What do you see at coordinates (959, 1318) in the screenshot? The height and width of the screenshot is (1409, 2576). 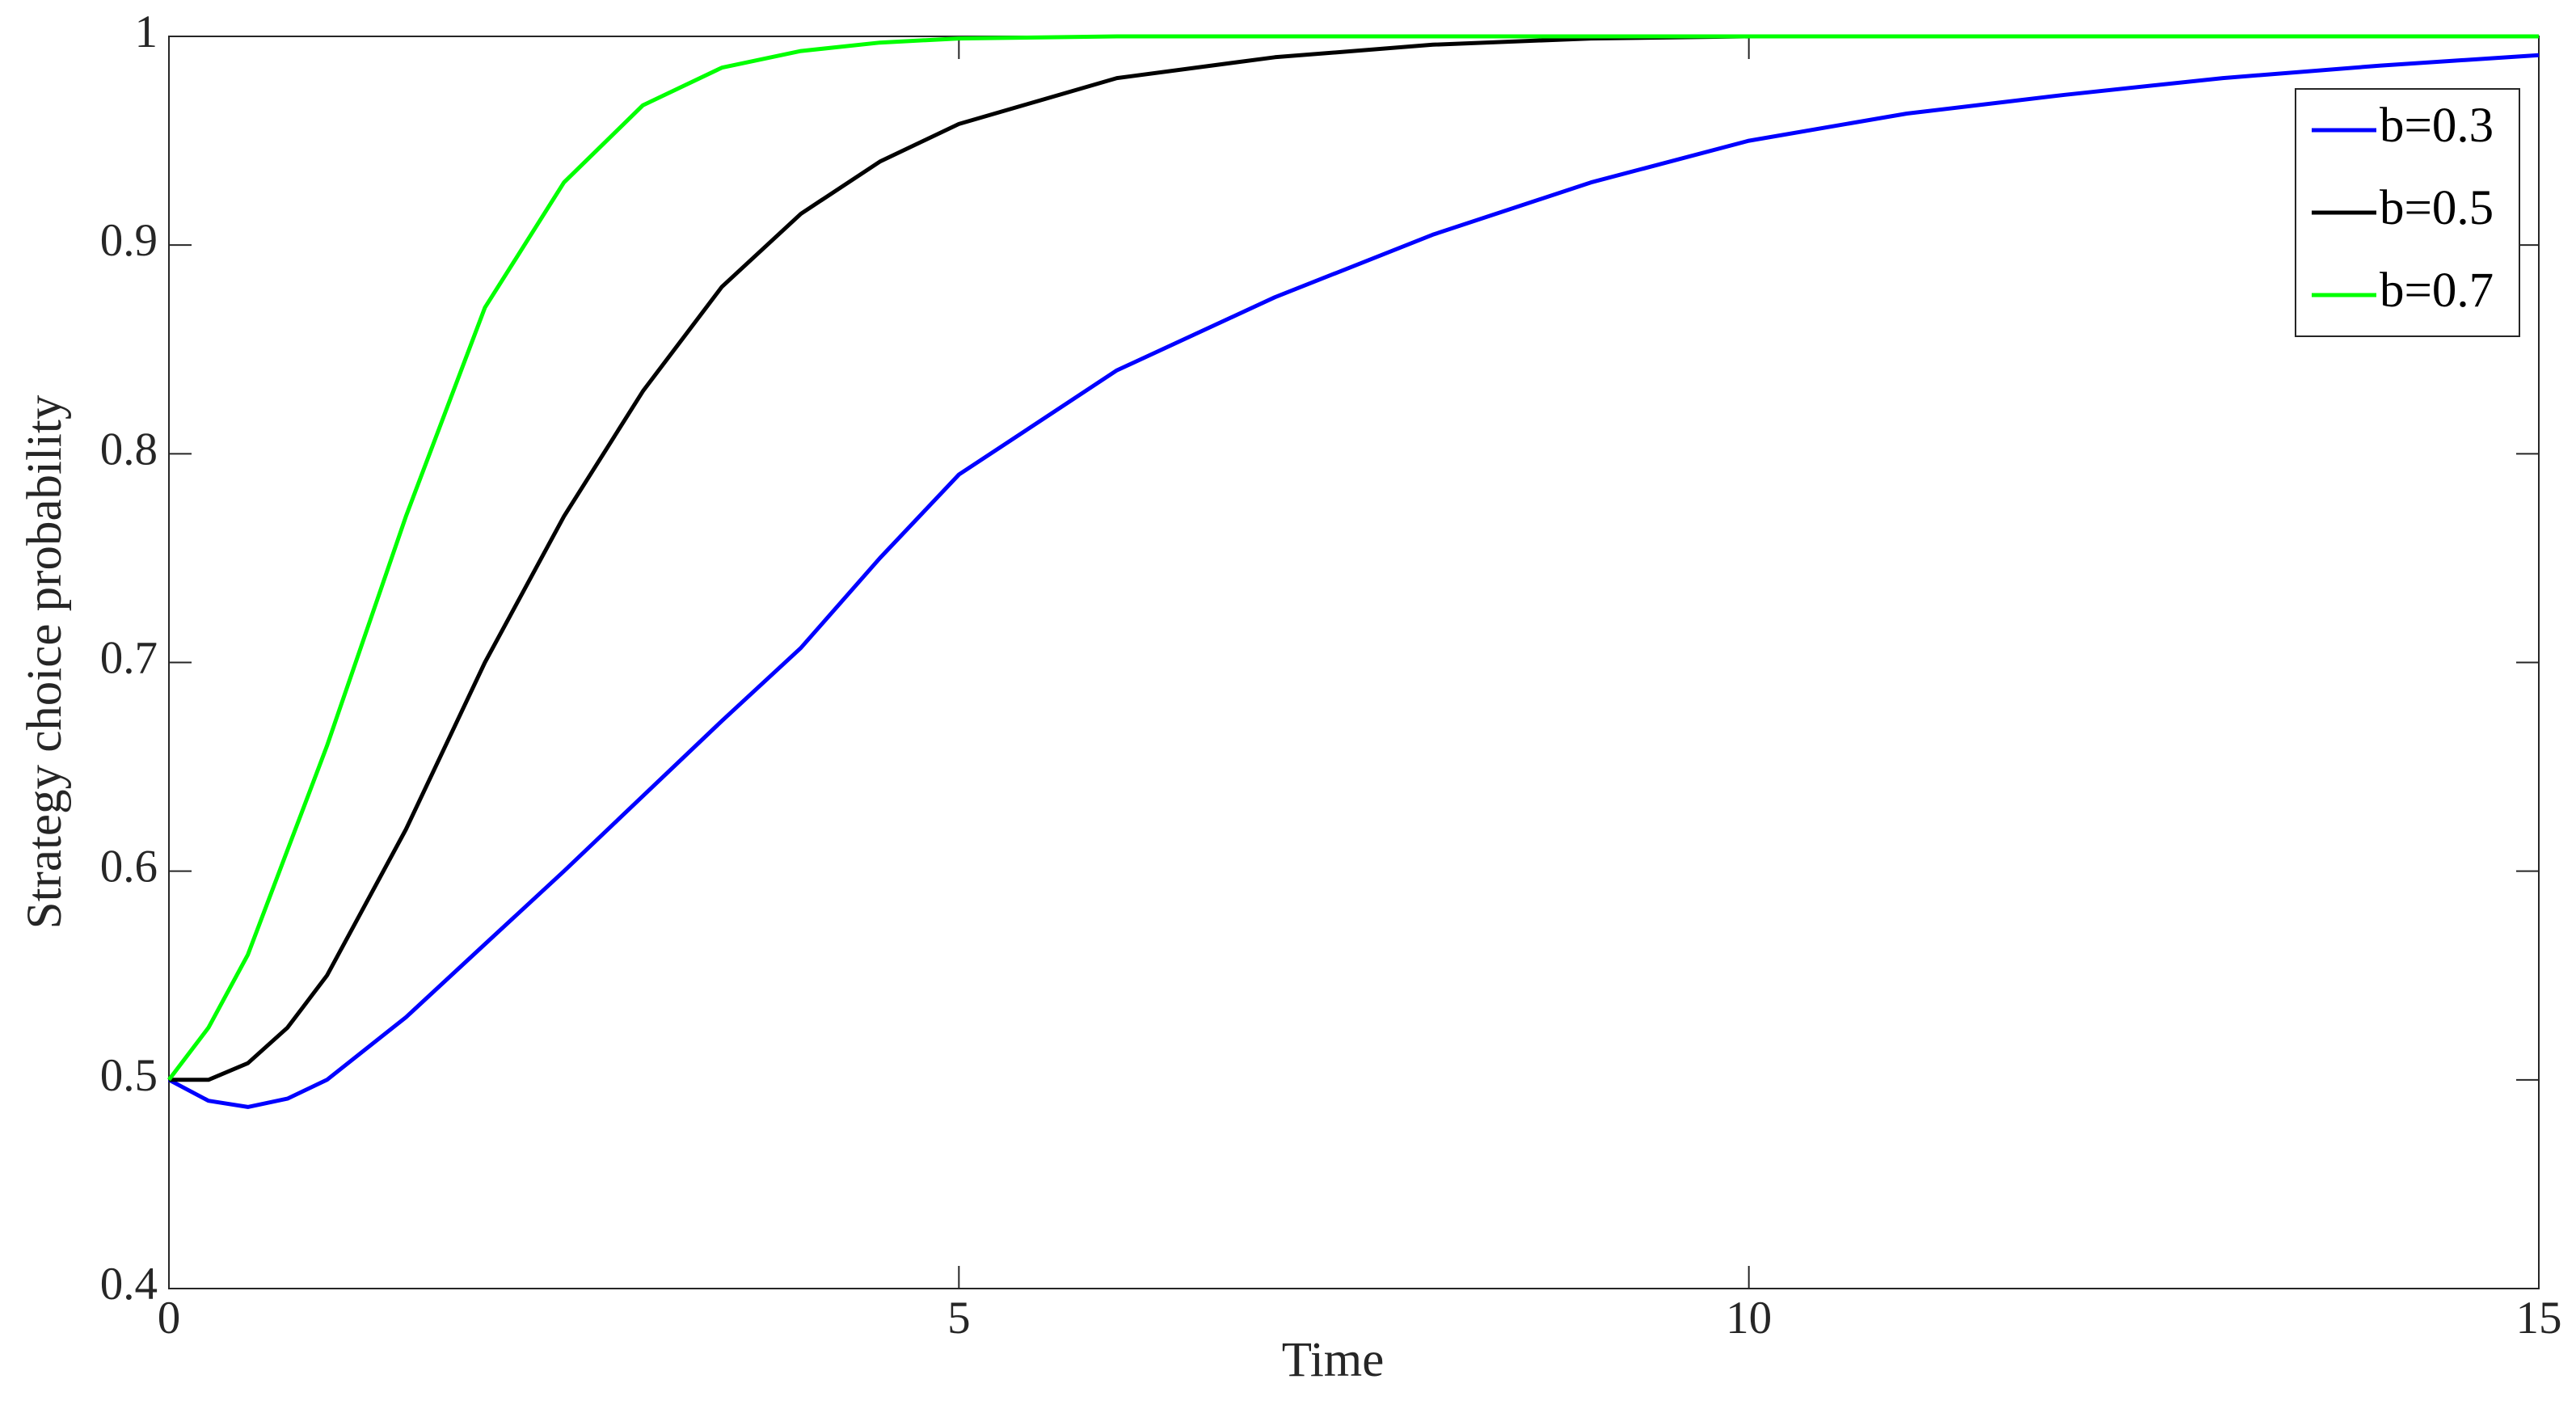 I see `x-tick-label: 5` at bounding box center [959, 1318].